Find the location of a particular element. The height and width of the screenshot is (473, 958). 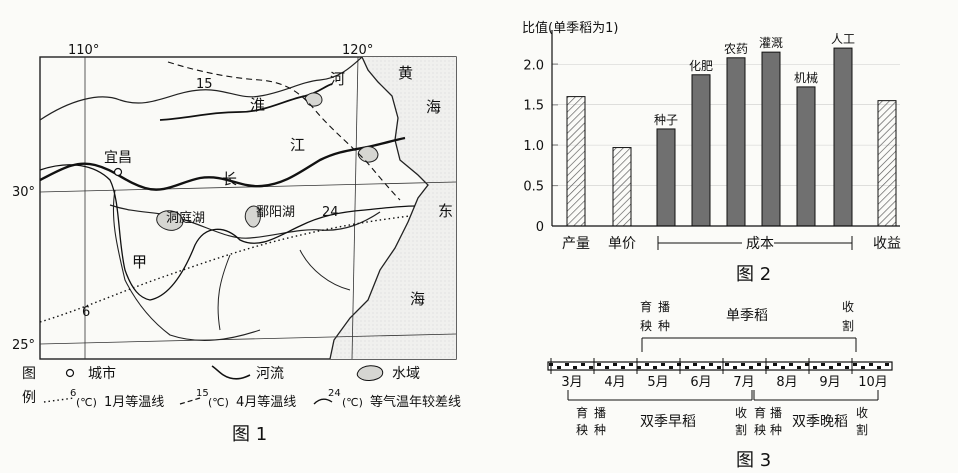

label-huang: 黄 is located at coordinates (405, 73).